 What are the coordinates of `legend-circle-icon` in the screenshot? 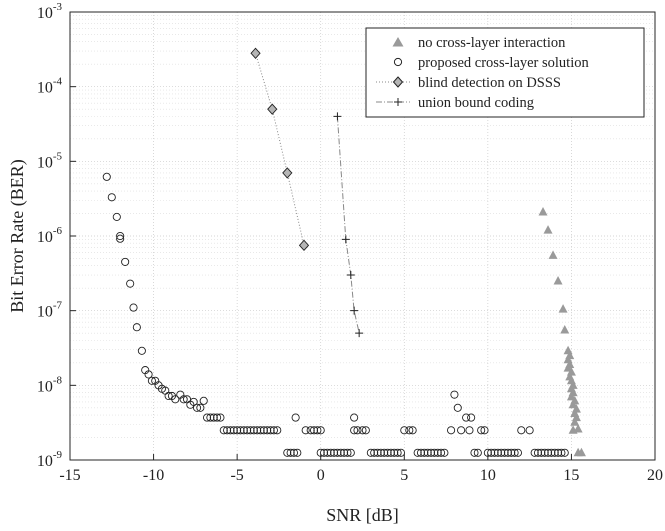 It's located at (398, 62).